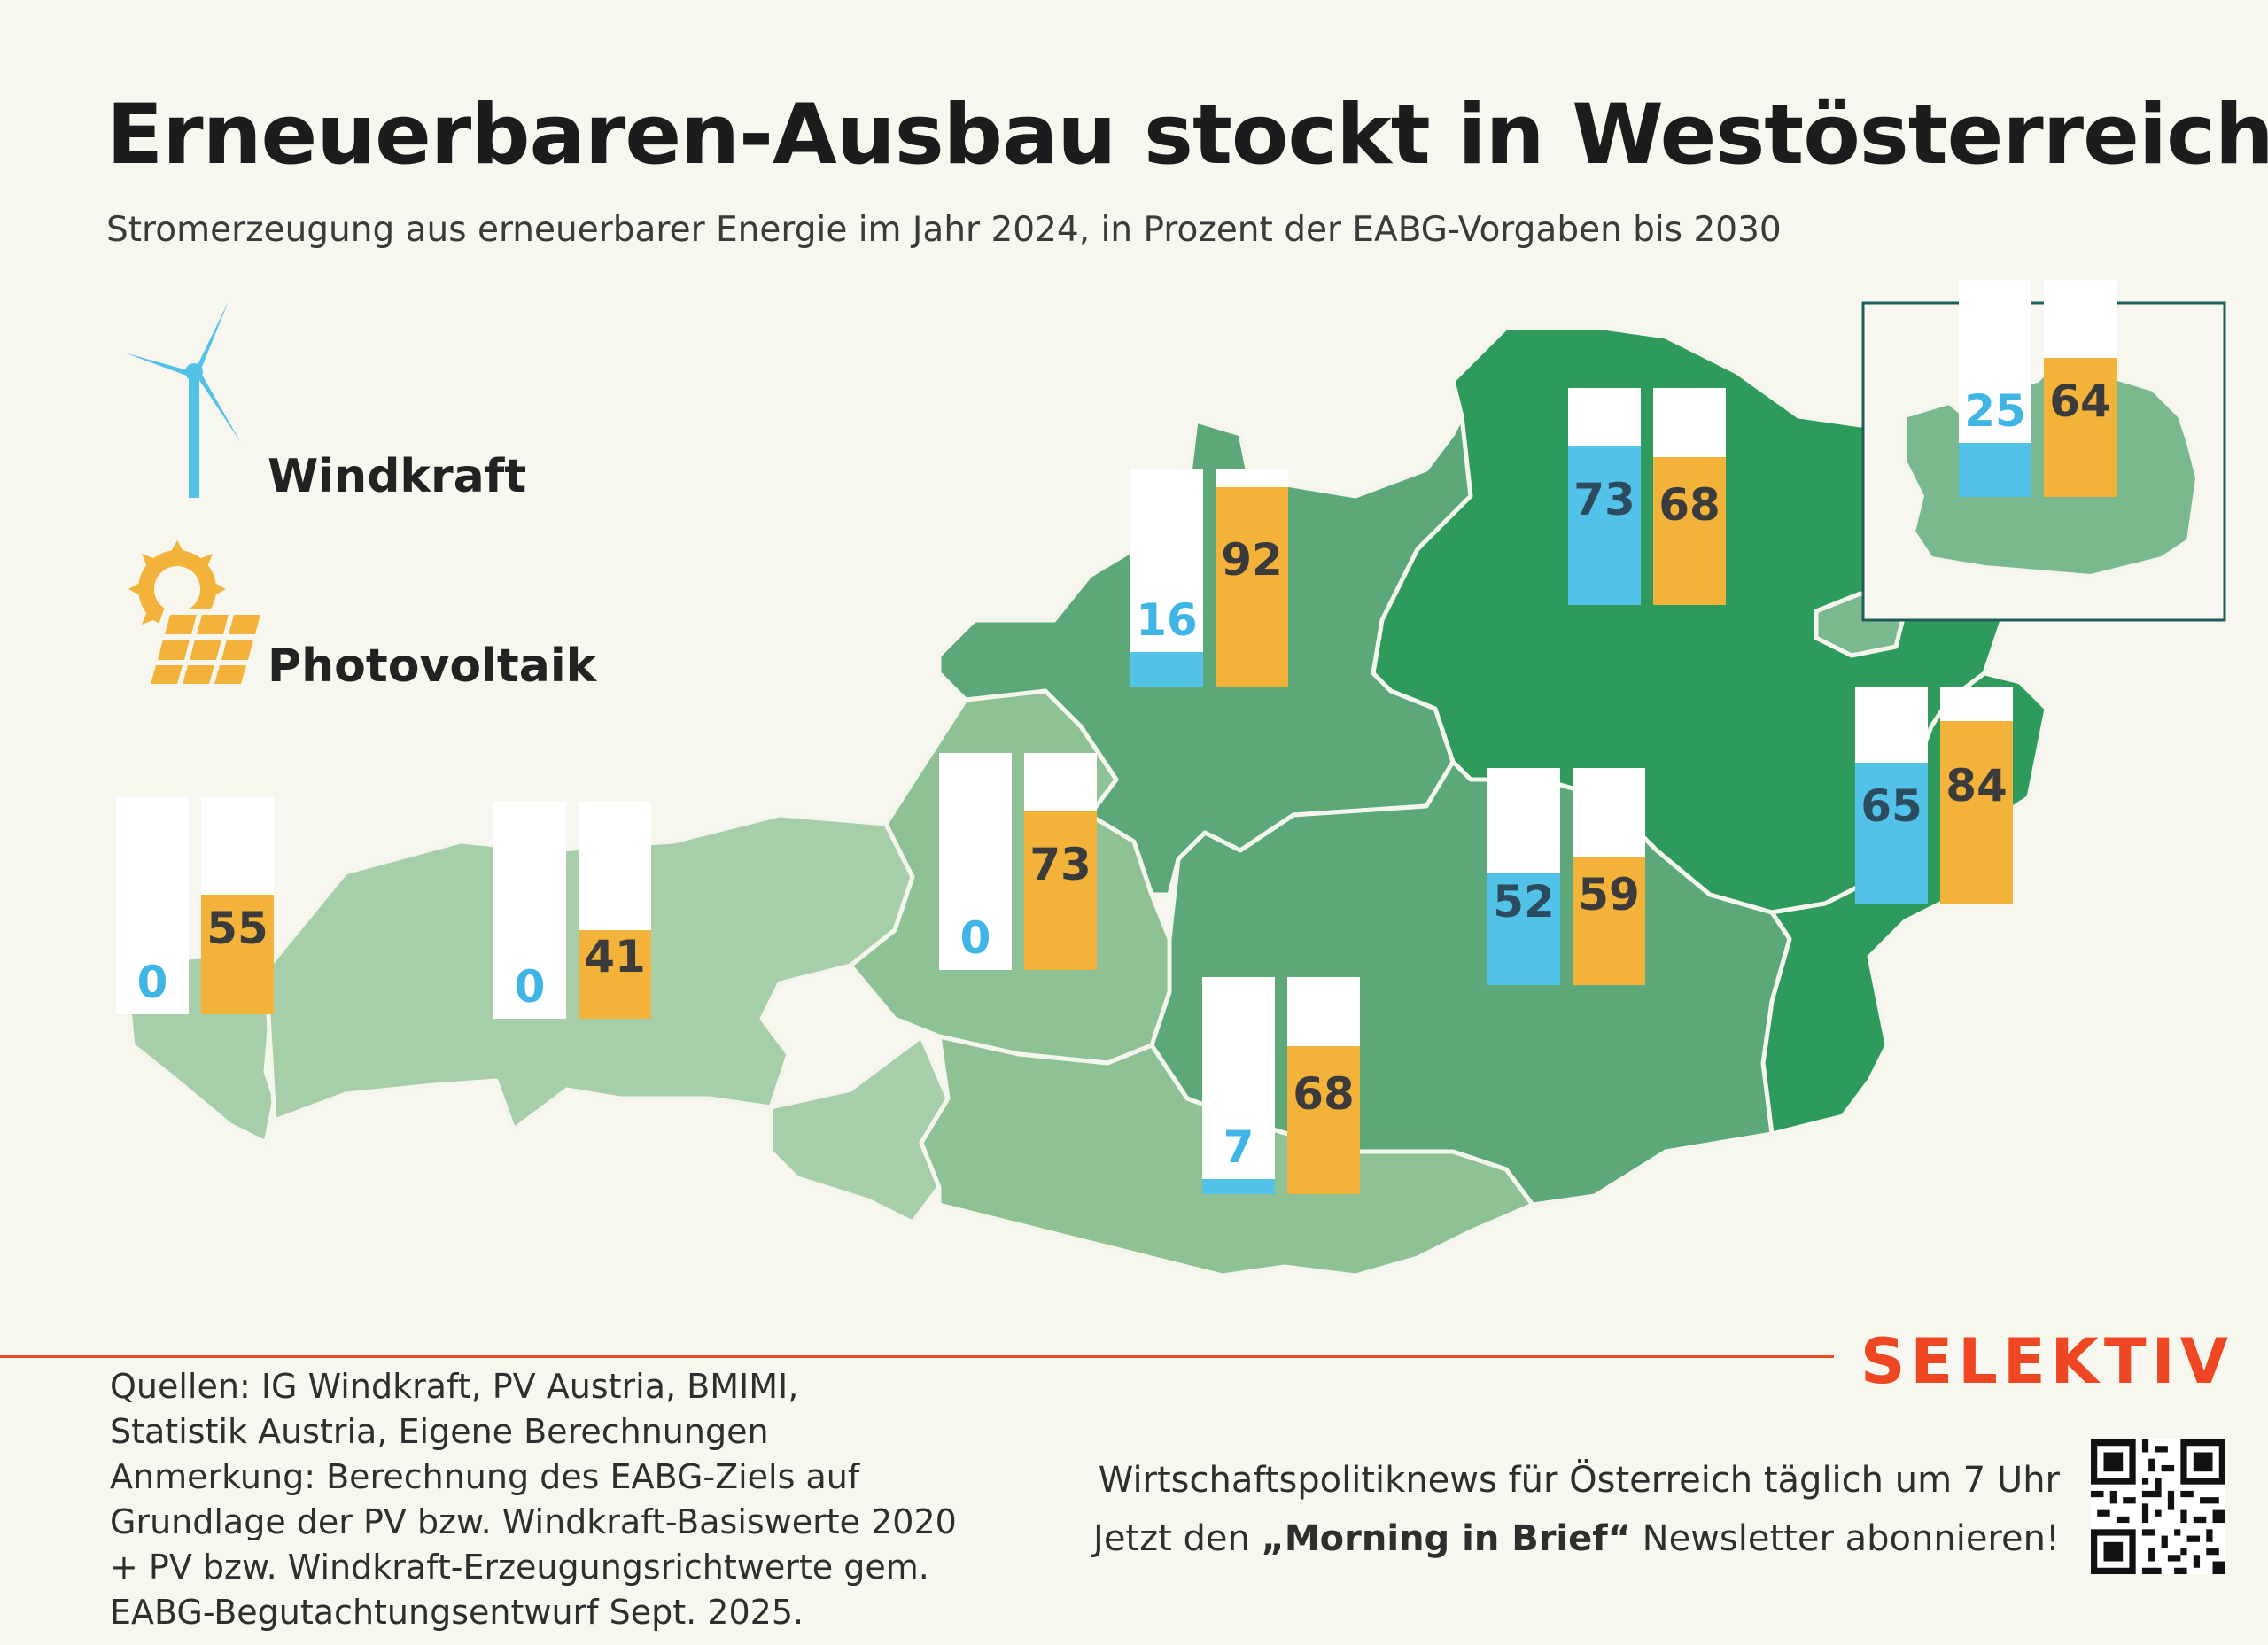  What do you see at coordinates (1524, 902) in the screenshot?
I see `wind-value-label: 52` at bounding box center [1524, 902].